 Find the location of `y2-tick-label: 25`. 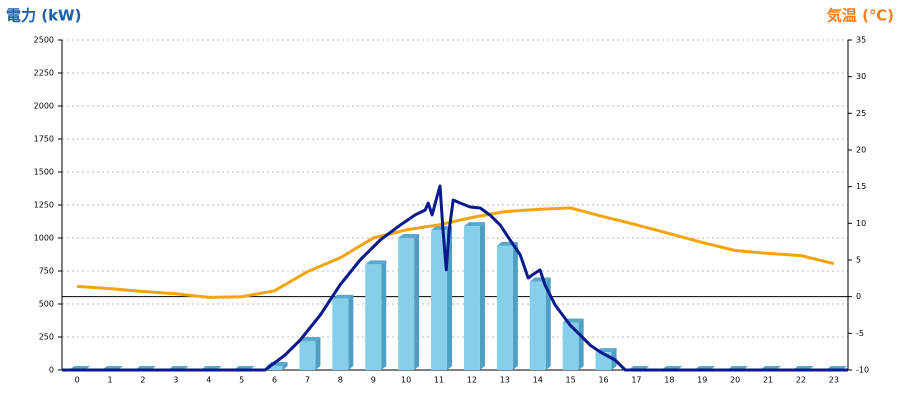

y2-tick-label: 25 is located at coordinates (861, 113).